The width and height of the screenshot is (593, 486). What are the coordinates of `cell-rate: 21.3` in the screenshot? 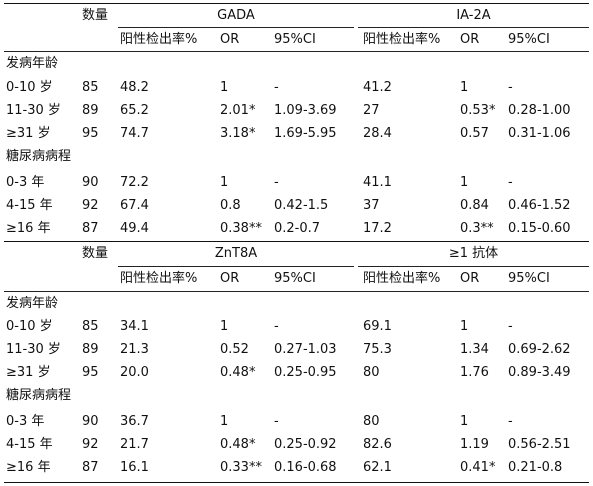 It's located at (134, 349).